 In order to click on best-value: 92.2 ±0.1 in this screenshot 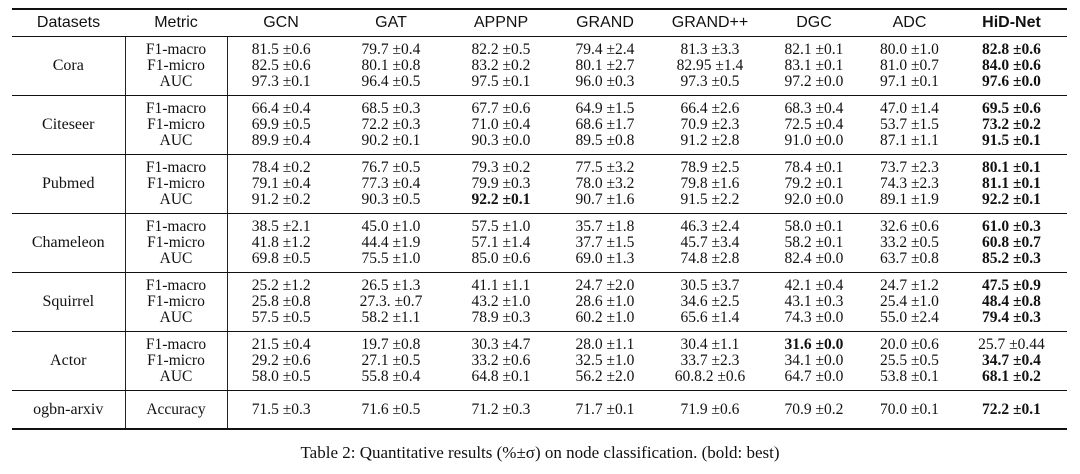, I will do `click(1011, 199)`.